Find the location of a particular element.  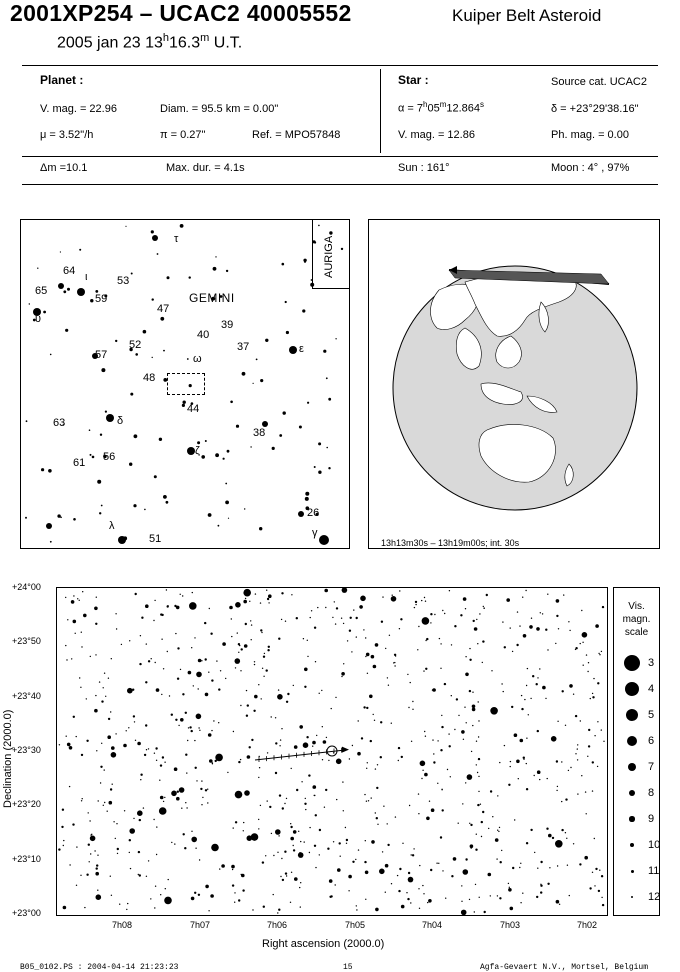

scale-magnitude-label: 8 is located at coordinates (651, 793).